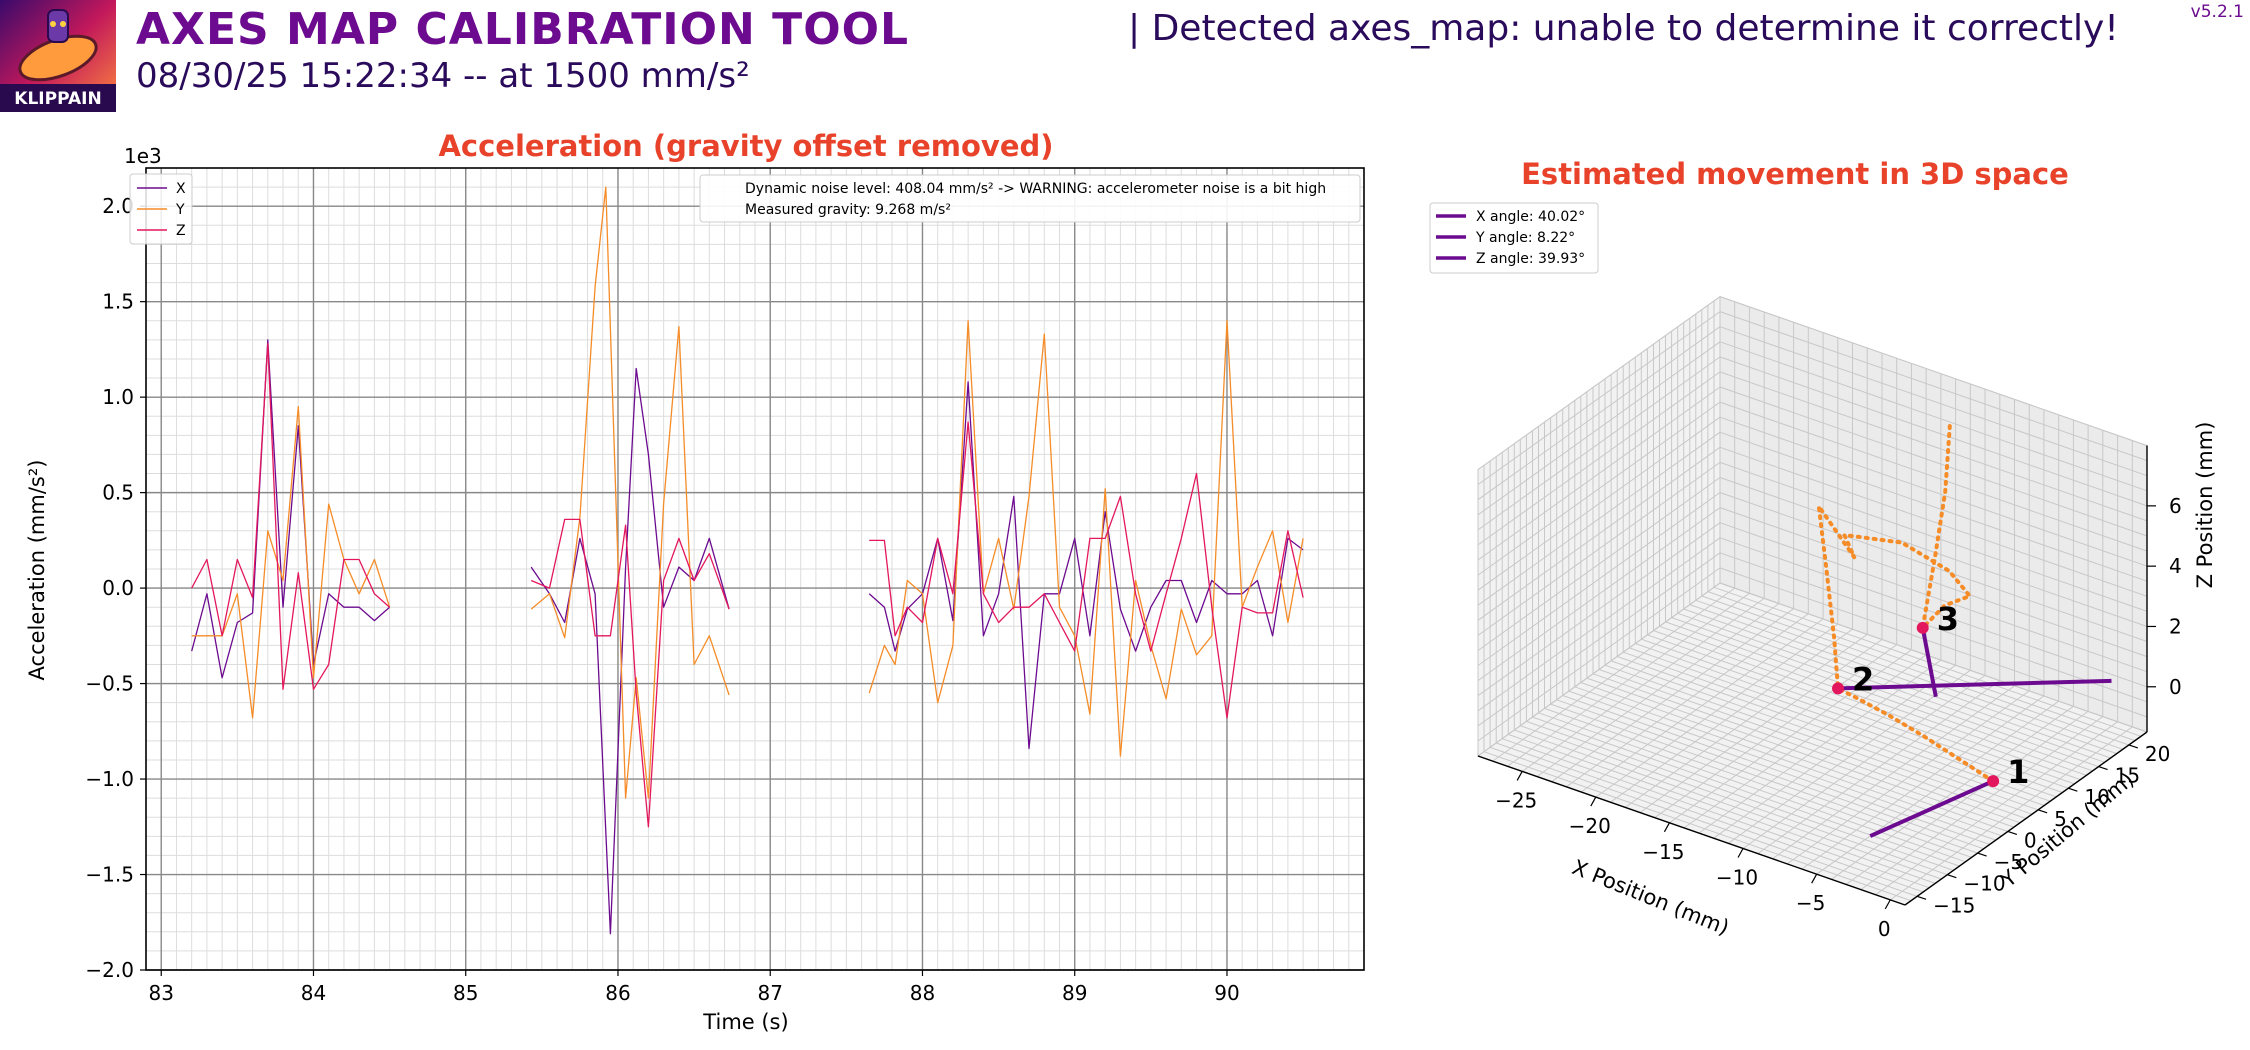  Describe the element at coordinates (1074, 993) in the screenshot. I see `acc-x-tick-label: 89` at that location.